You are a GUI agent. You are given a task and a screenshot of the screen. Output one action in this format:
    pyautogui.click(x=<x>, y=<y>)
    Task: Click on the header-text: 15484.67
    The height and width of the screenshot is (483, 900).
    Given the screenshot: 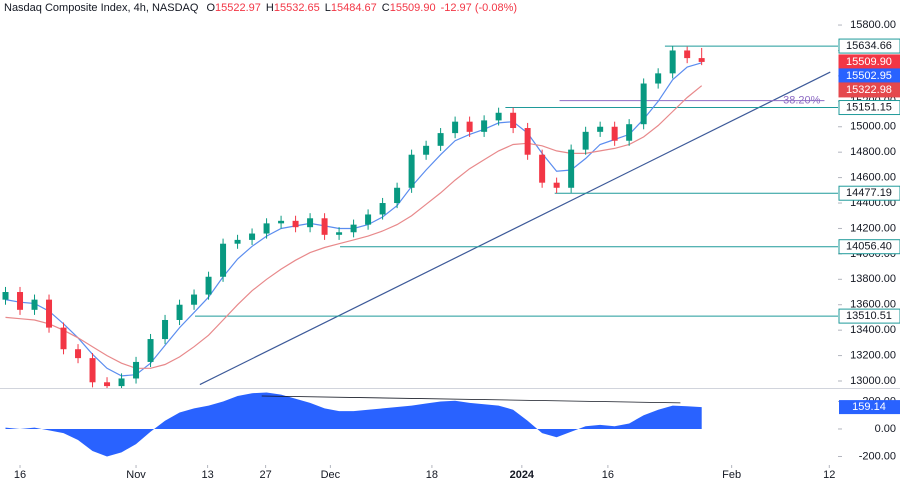 What is the action you would take?
    pyautogui.click(x=354, y=8)
    